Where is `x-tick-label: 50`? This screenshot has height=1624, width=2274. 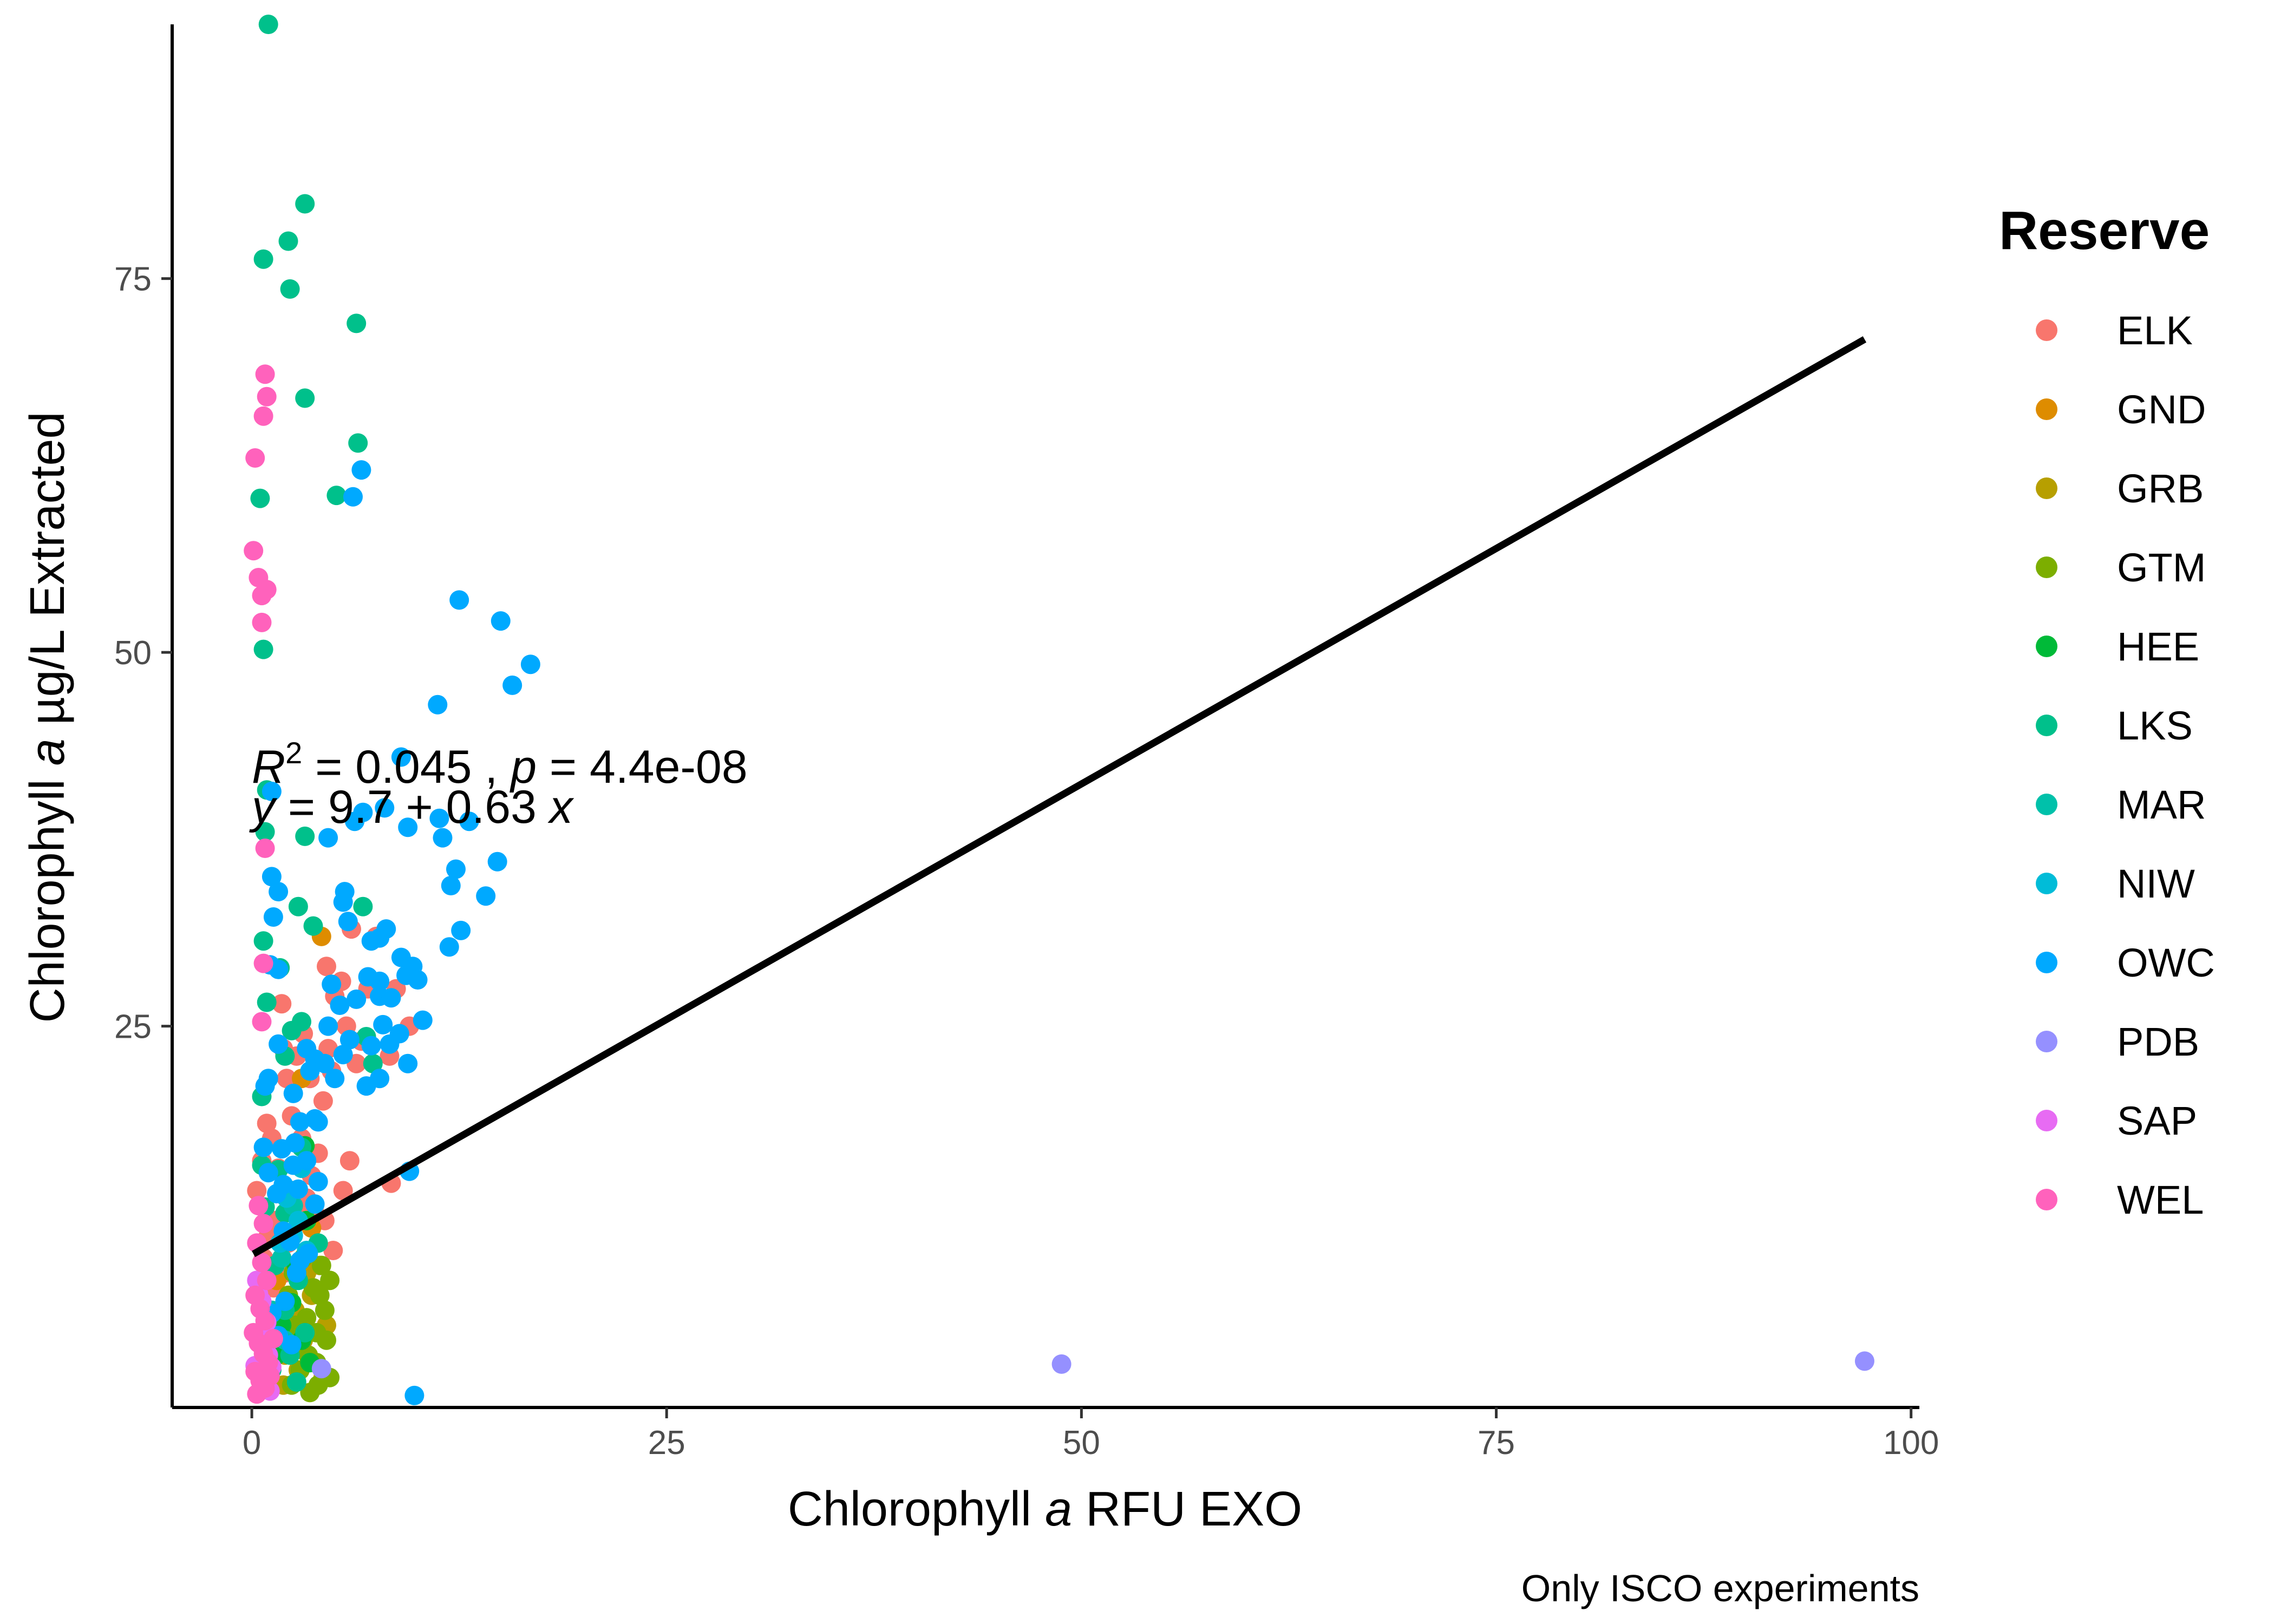
x-tick-label: 50 is located at coordinates (1082, 1443).